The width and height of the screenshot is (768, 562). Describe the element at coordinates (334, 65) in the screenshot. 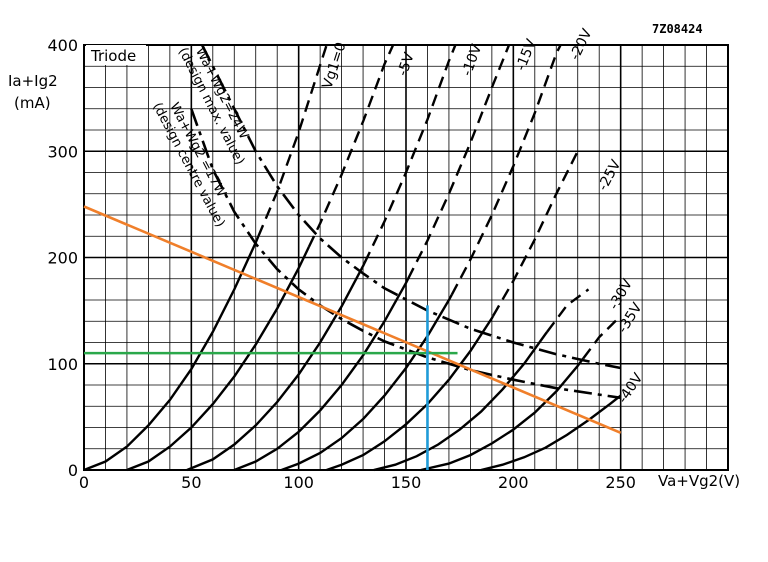

I see `series-label: Vg1=0` at that location.